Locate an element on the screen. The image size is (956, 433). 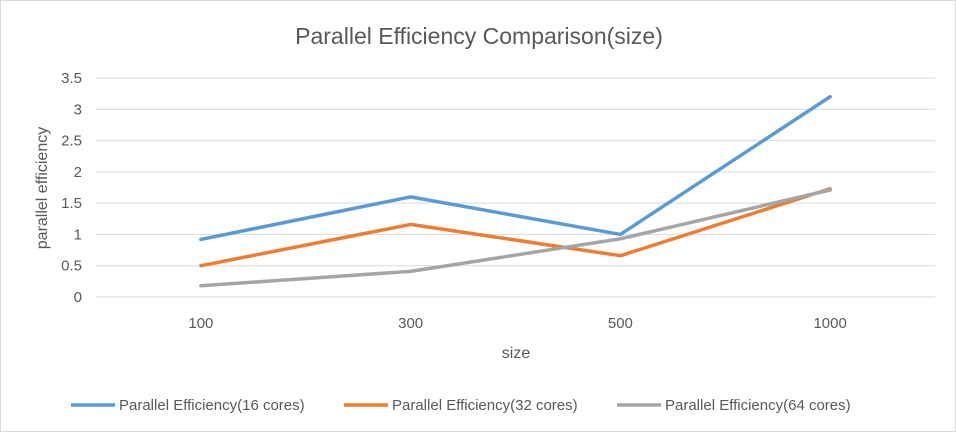
y-tick-label: 3.5 is located at coordinates (71, 78).